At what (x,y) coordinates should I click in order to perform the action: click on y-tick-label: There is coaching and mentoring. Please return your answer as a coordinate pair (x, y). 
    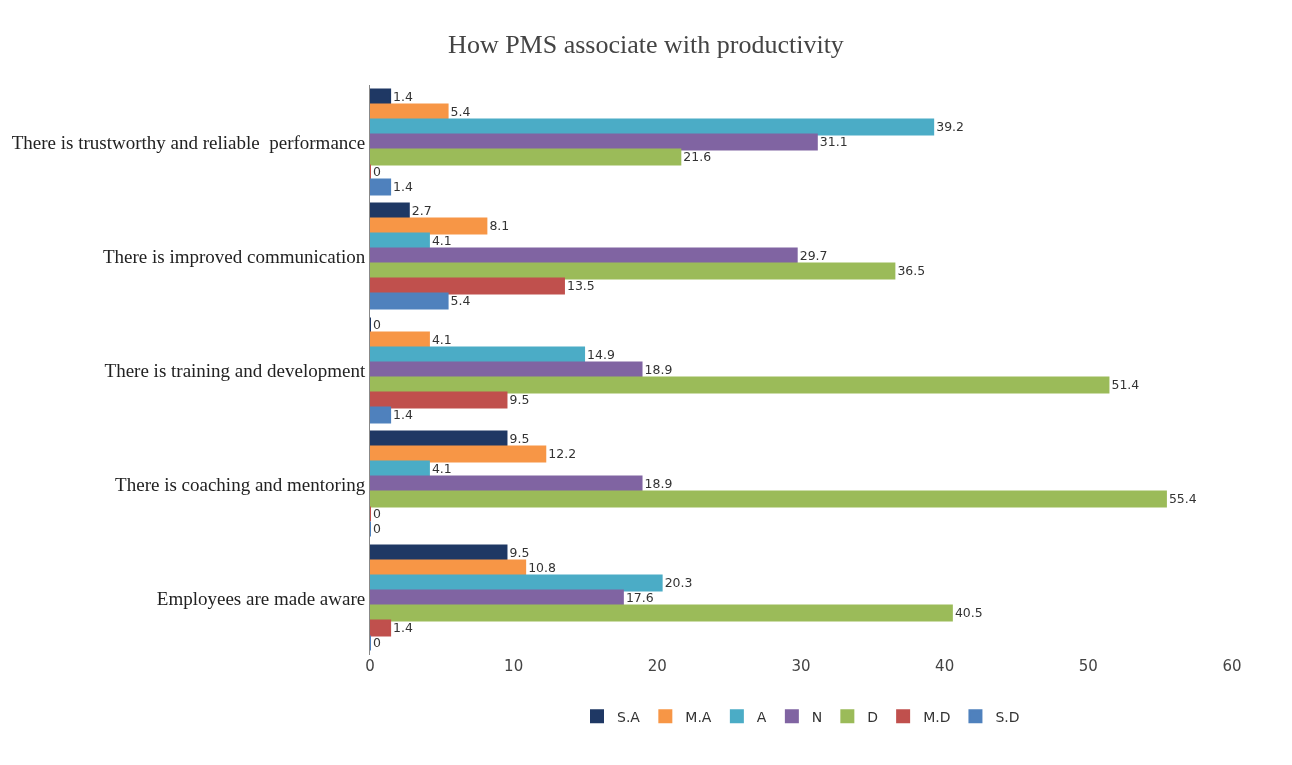
    Looking at the image, I should click on (240, 484).